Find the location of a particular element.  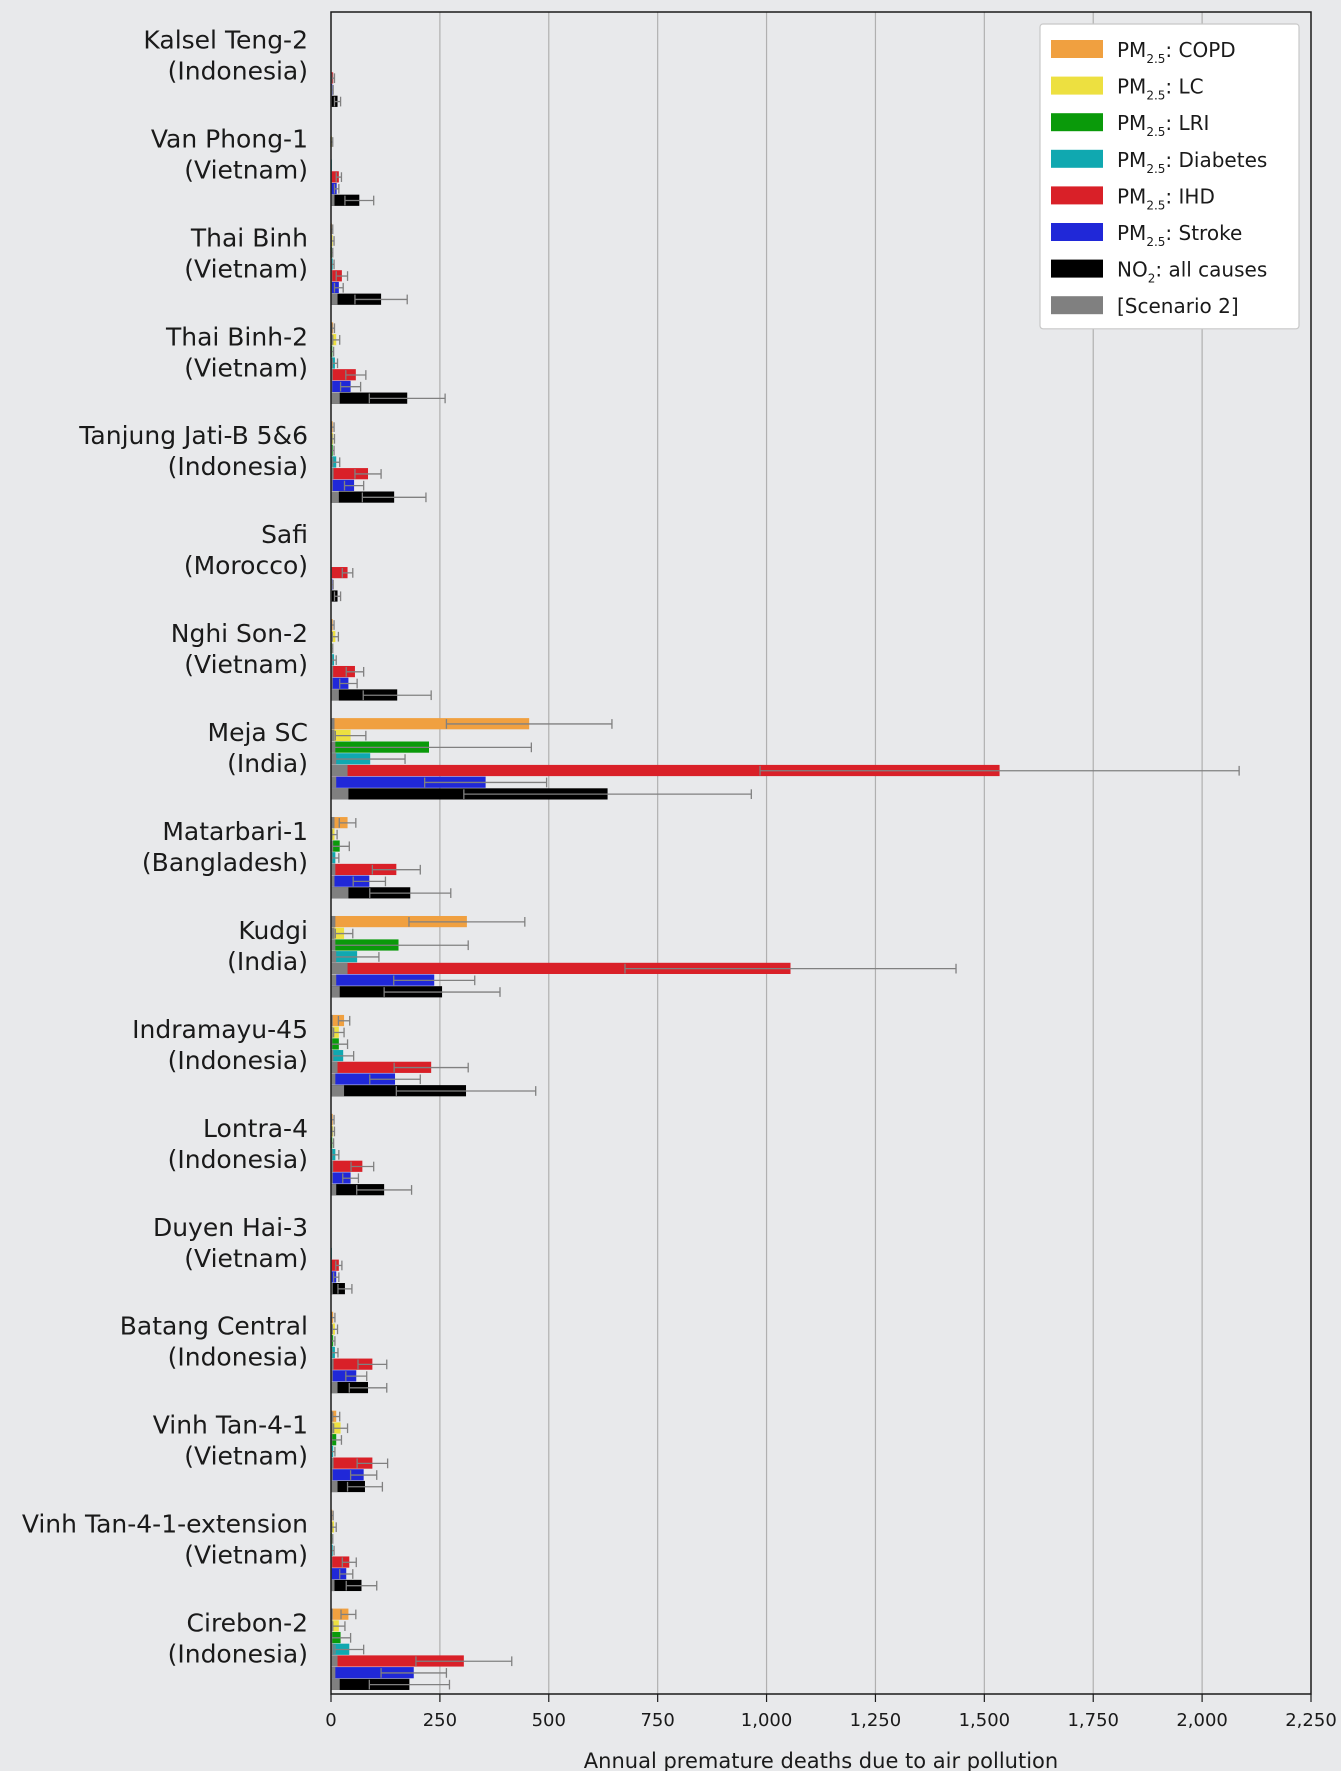

x-tick-label: 750 is located at coordinates (657, 1720).